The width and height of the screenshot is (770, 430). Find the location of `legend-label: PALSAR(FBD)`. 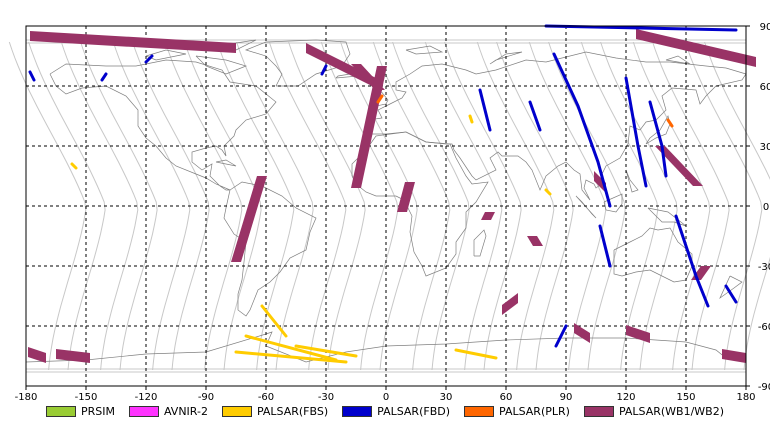

legend-label: PALSAR(FBD) is located at coordinates (414, 411).